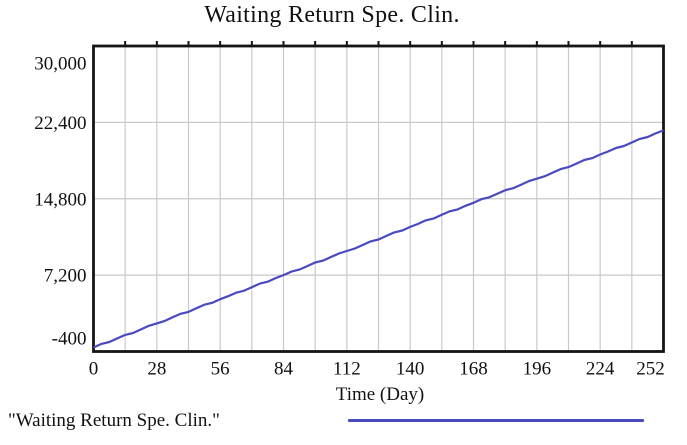 The image size is (687, 445). Describe the element at coordinates (60, 199) in the screenshot. I see `y-tick-label: 14,800` at that location.